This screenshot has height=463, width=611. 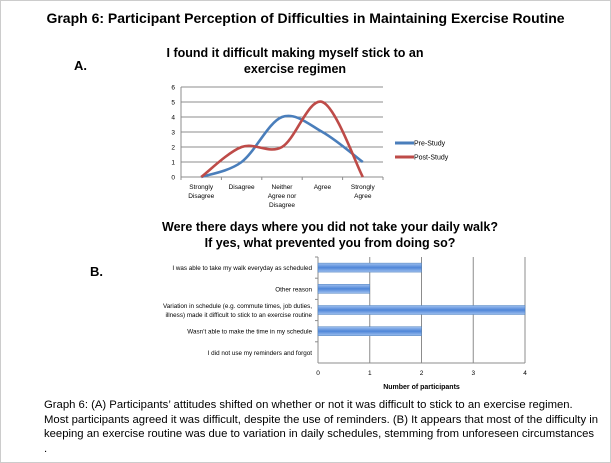 What do you see at coordinates (173, 103) in the screenshot?
I see `y-tick-label: 5` at bounding box center [173, 103].